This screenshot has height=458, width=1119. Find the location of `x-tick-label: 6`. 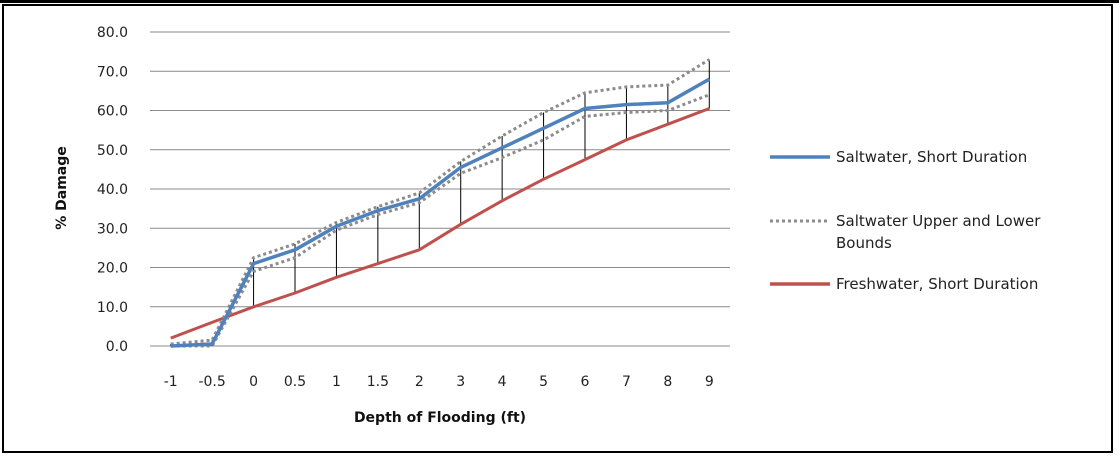

x-tick-label: 6 is located at coordinates (585, 382).